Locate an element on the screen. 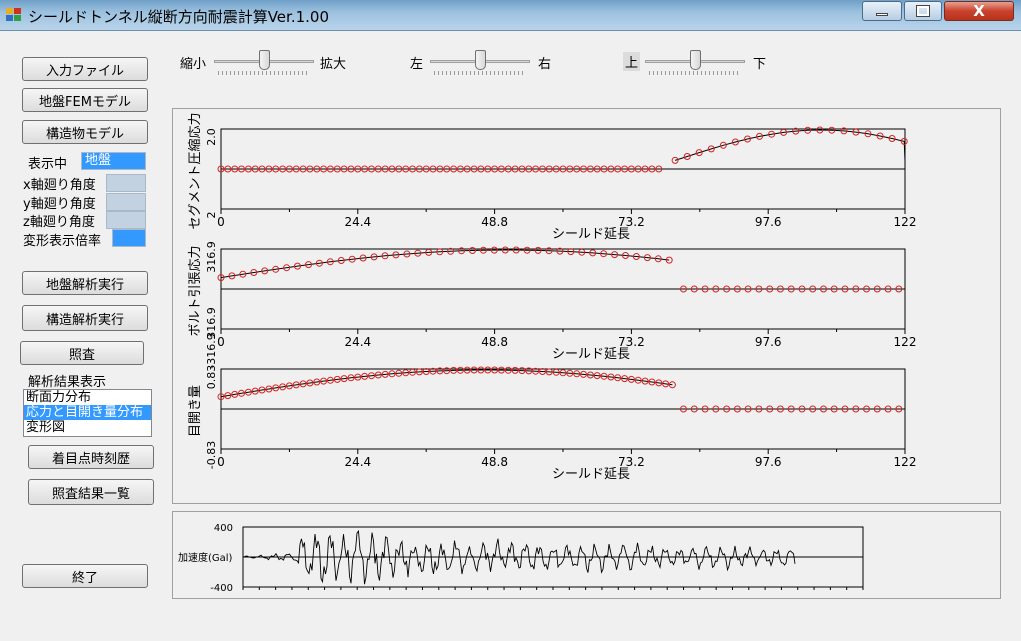 This screenshot has height=641, width=1021. y-rotation-input is located at coordinates (126, 202).